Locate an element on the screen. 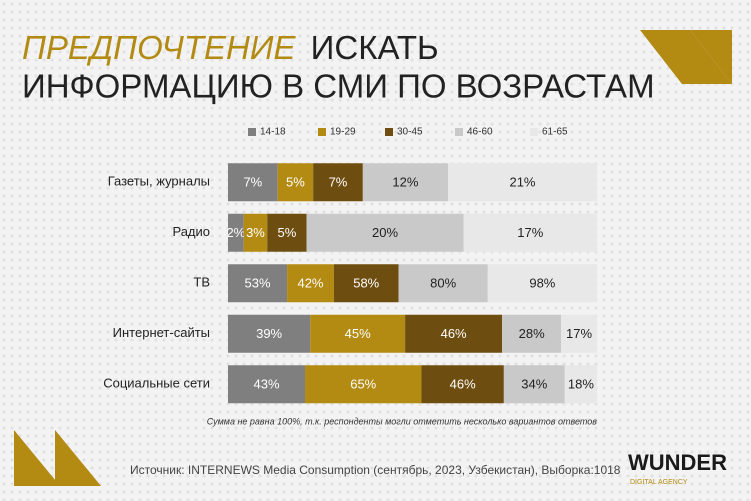 The height and width of the screenshot is (501, 751). category-label: Радио is located at coordinates (191, 231).